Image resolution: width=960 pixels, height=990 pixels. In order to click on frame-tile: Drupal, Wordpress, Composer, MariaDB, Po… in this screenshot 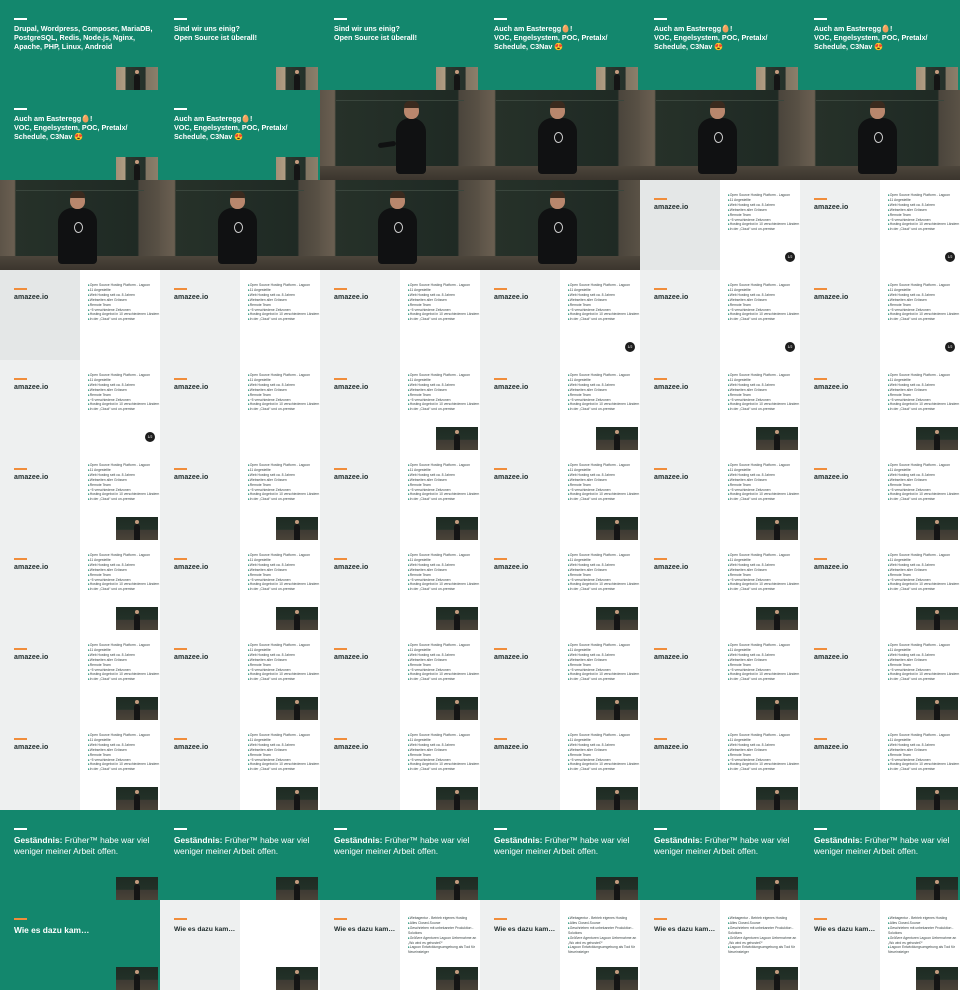, I will do `click(80, 45)`.